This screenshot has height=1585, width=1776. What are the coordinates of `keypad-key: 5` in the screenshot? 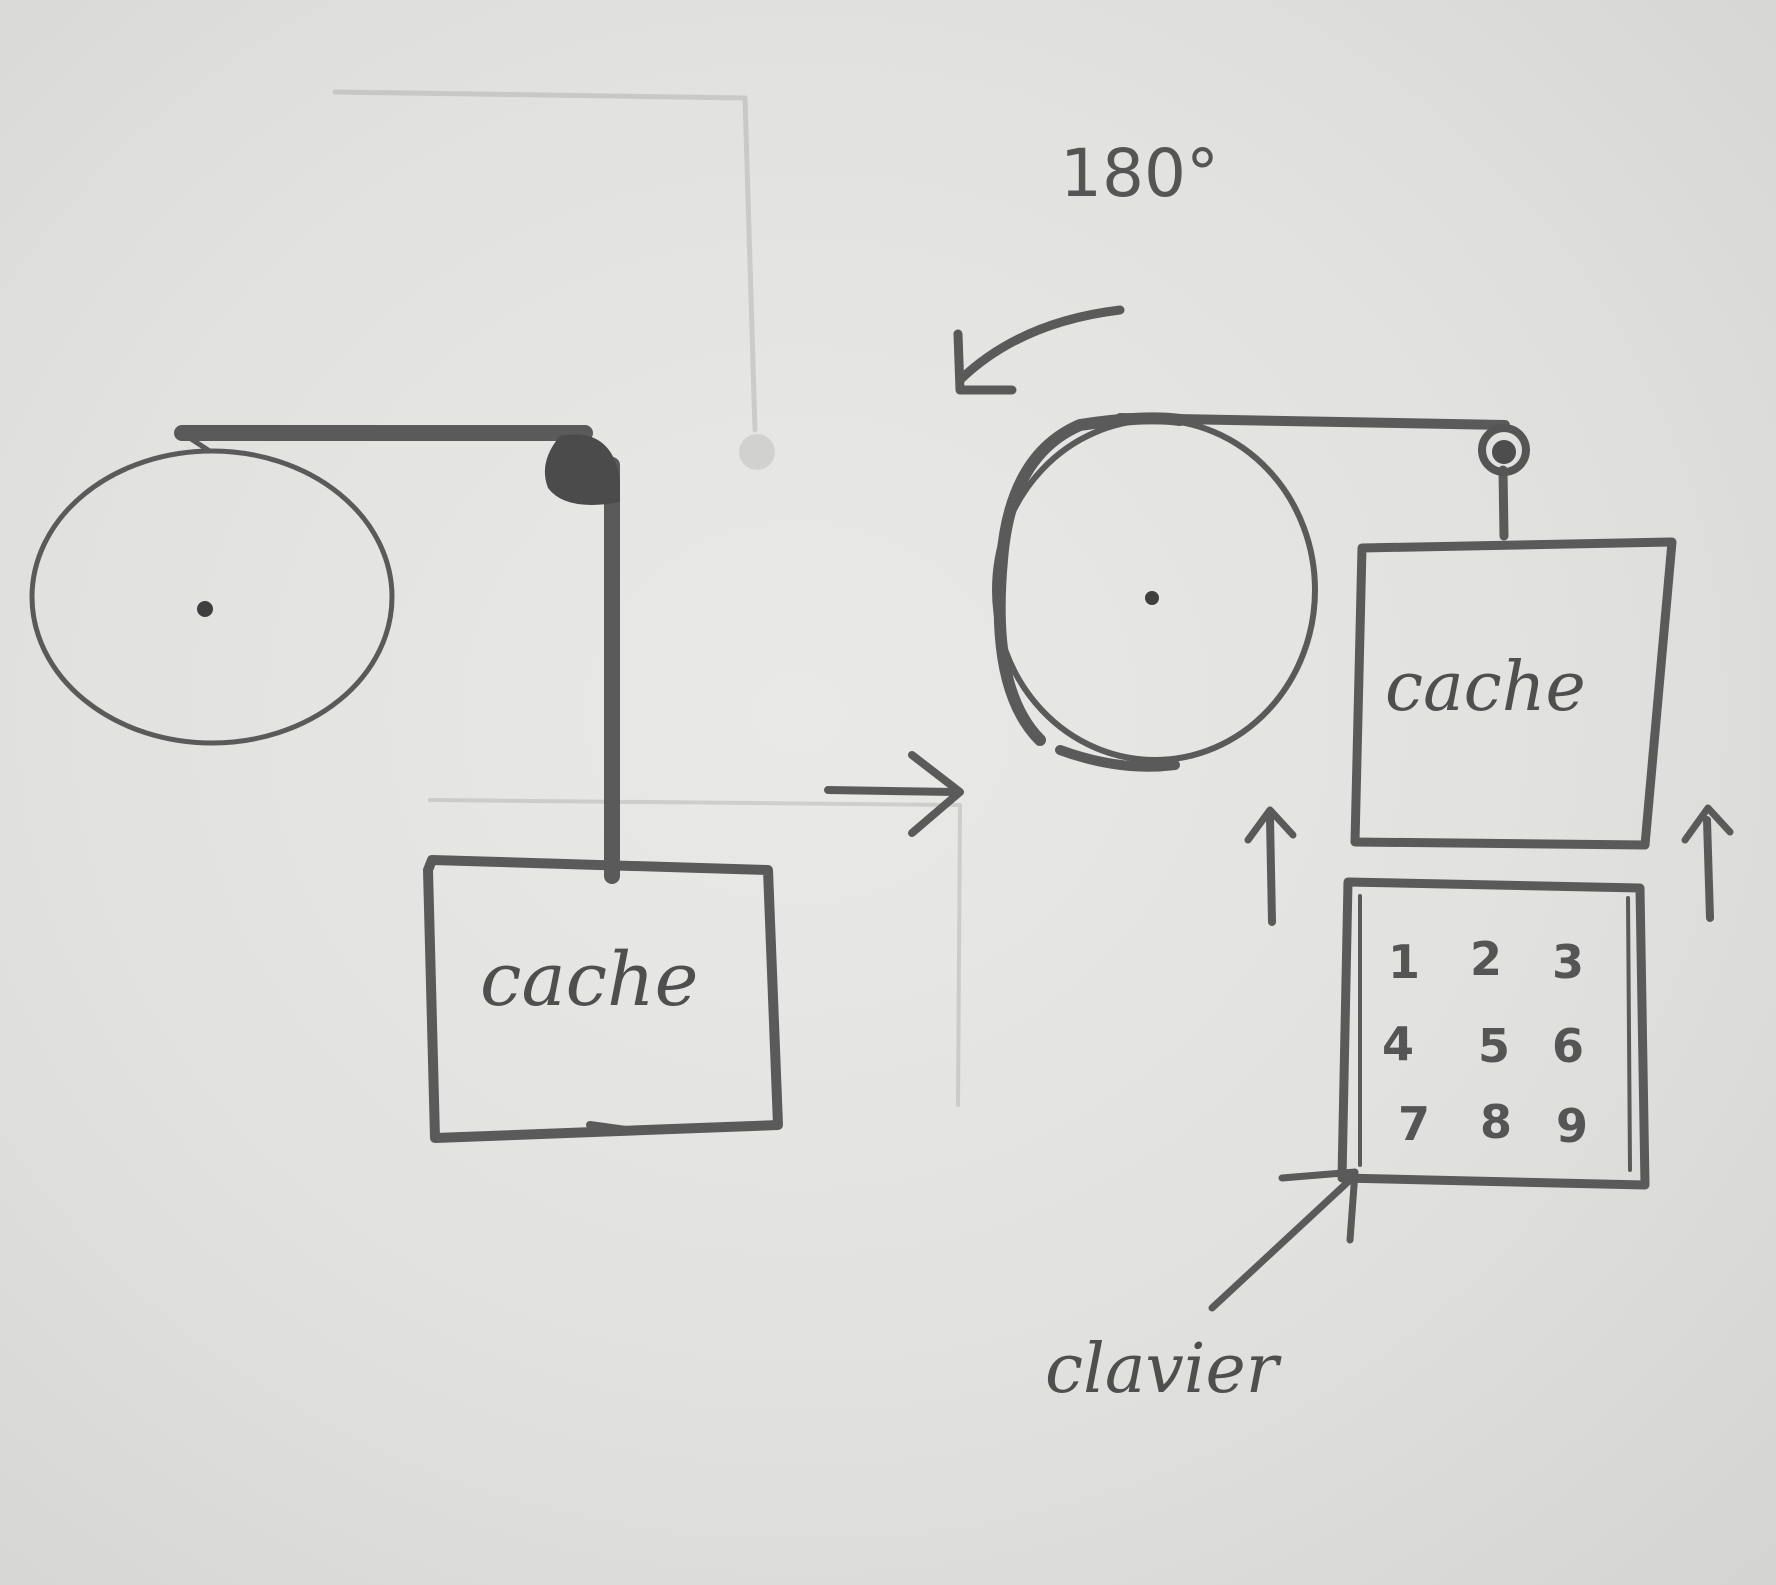 It's located at (1494, 1046).